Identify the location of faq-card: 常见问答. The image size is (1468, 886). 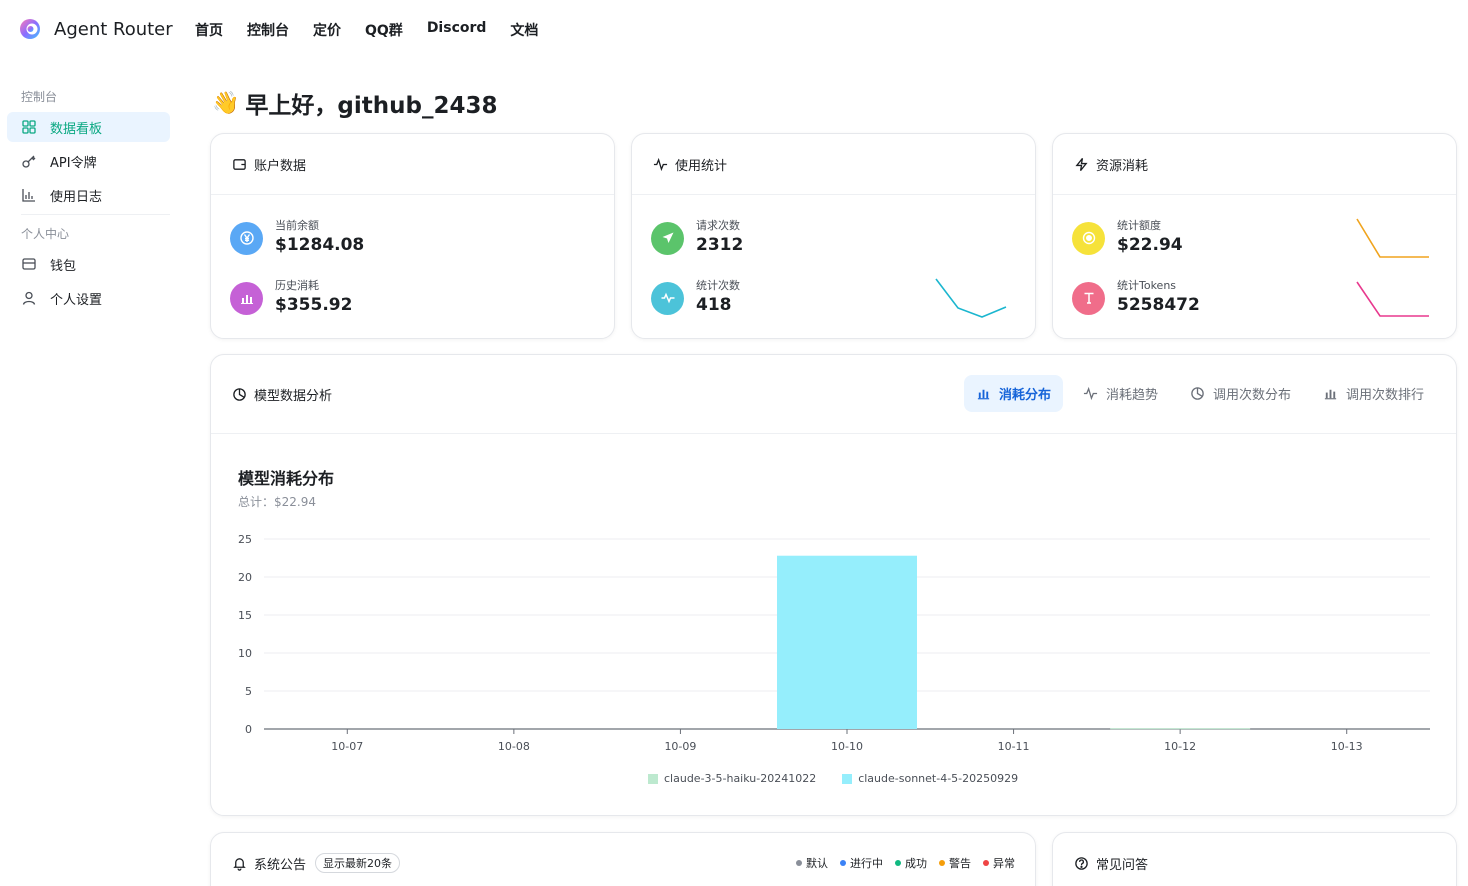
(1254, 859).